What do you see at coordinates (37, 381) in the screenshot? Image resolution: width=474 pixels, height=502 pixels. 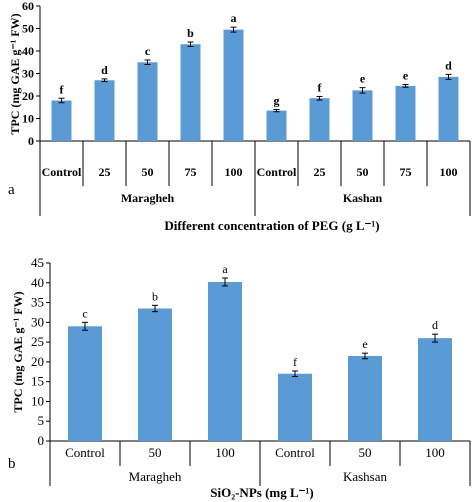 I see `y-tick-label: 15` at bounding box center [37, 381].